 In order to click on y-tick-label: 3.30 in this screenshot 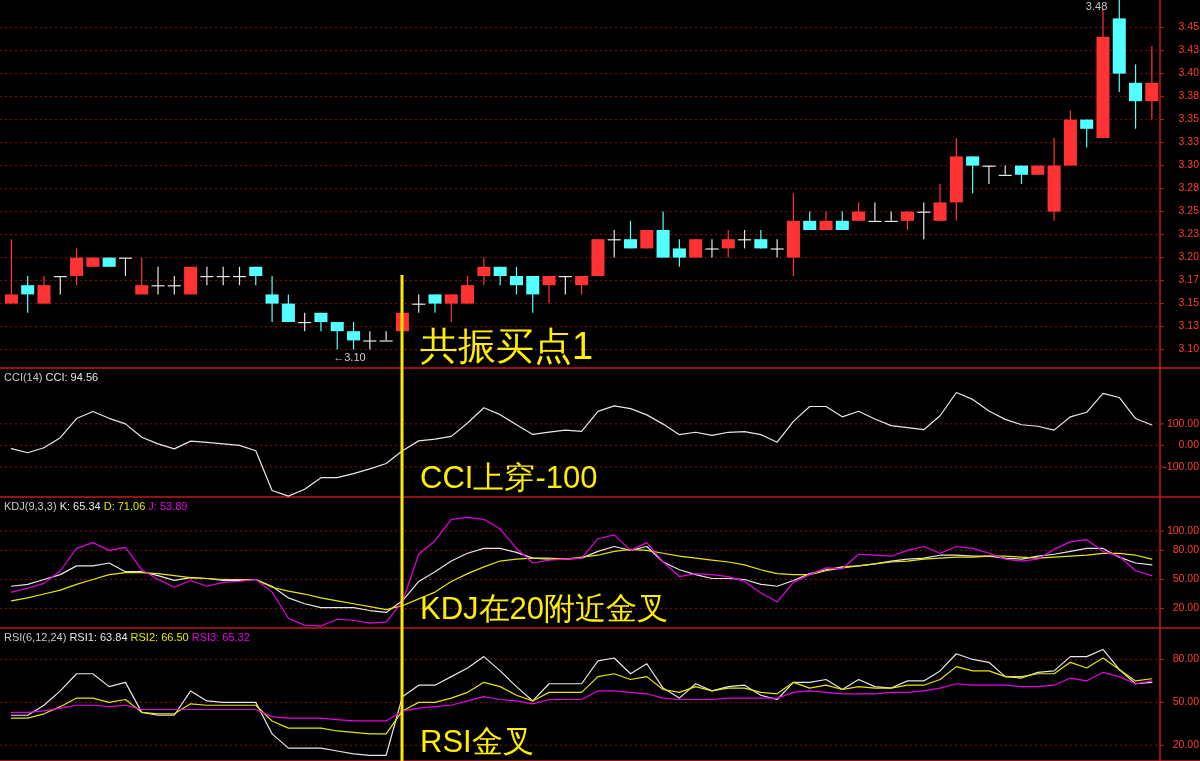, I will do `click(1189, 164)`.